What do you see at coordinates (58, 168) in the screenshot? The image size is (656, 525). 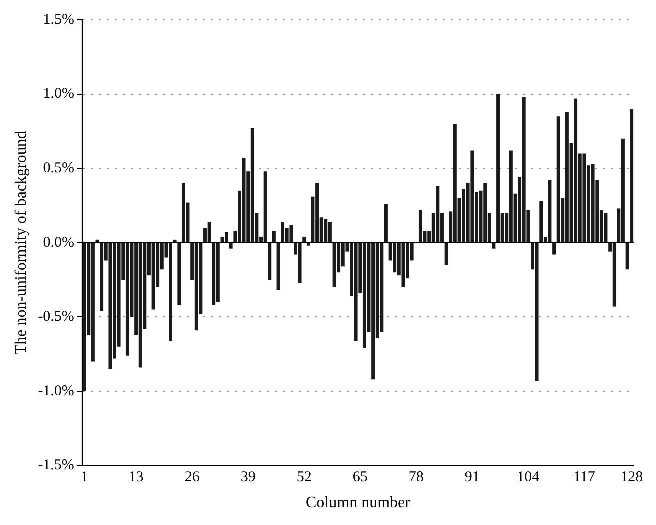 I see `y-tick-label: 0.5%` at bounding box center [58, 168].